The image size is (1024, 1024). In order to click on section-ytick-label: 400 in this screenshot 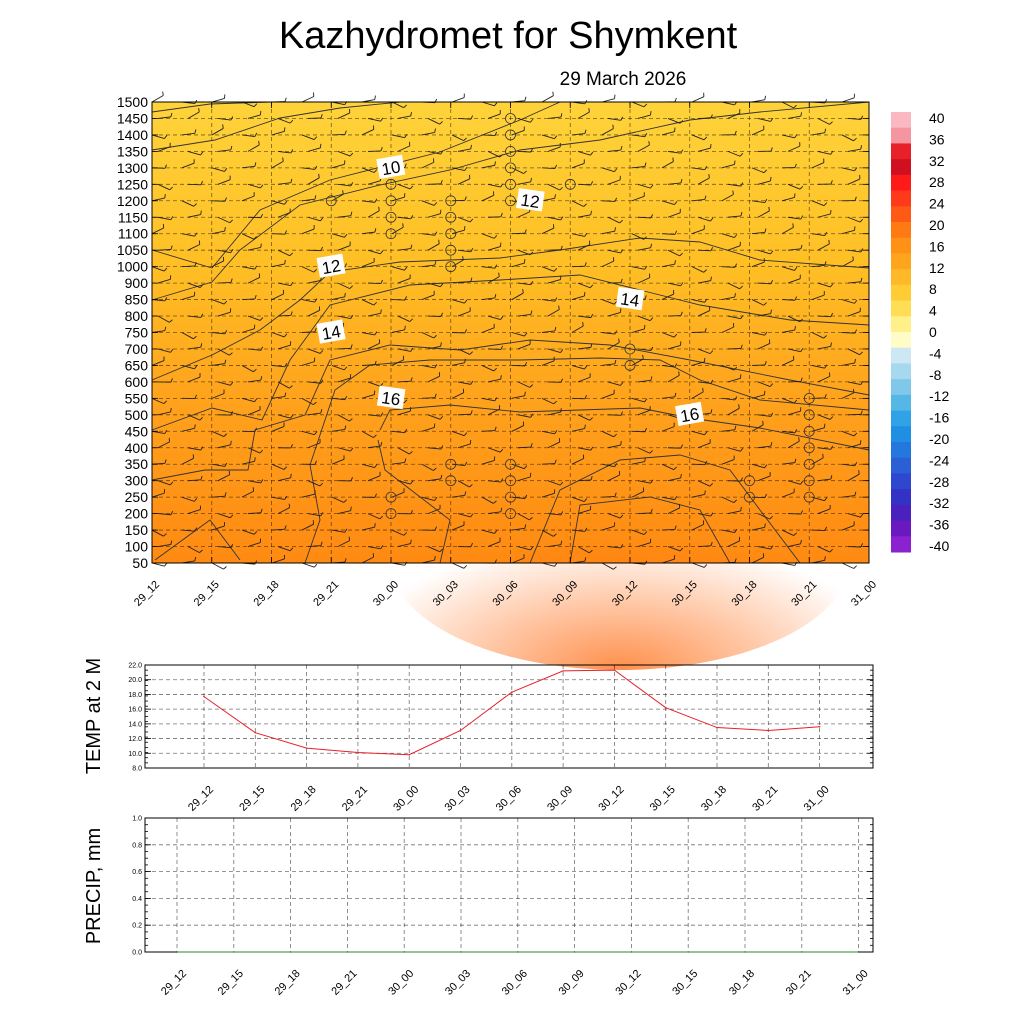, I will do `click(137, 448)`.